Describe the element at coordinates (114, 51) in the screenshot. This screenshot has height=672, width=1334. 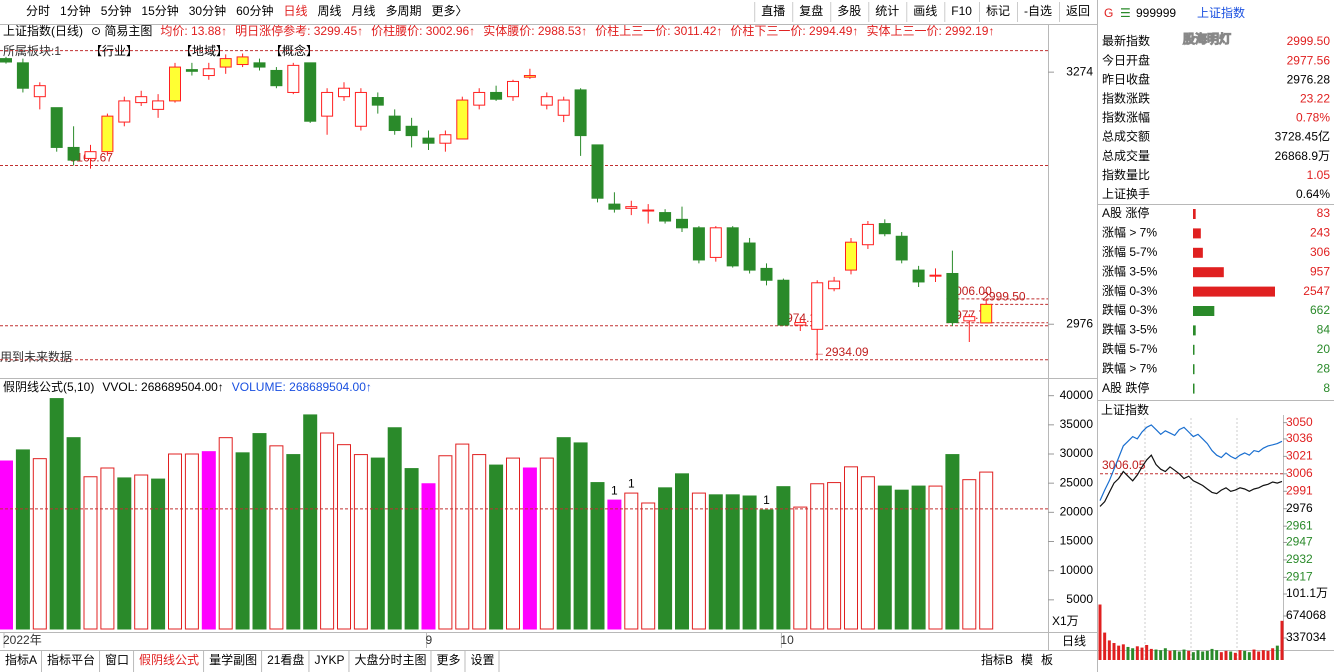
I see `tag-link: 【行业】` at that location.